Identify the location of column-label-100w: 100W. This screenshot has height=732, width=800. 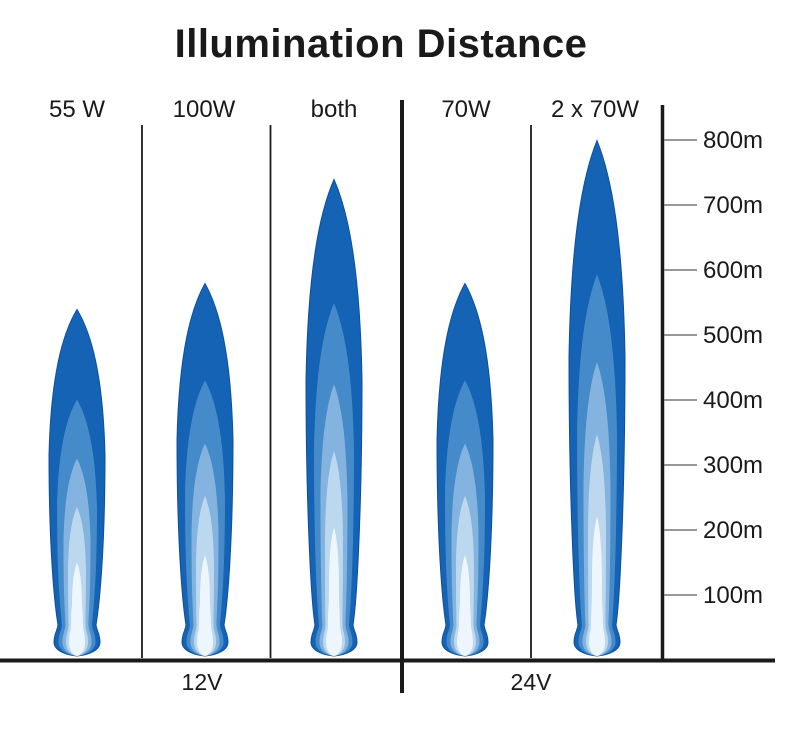
(204, 109).